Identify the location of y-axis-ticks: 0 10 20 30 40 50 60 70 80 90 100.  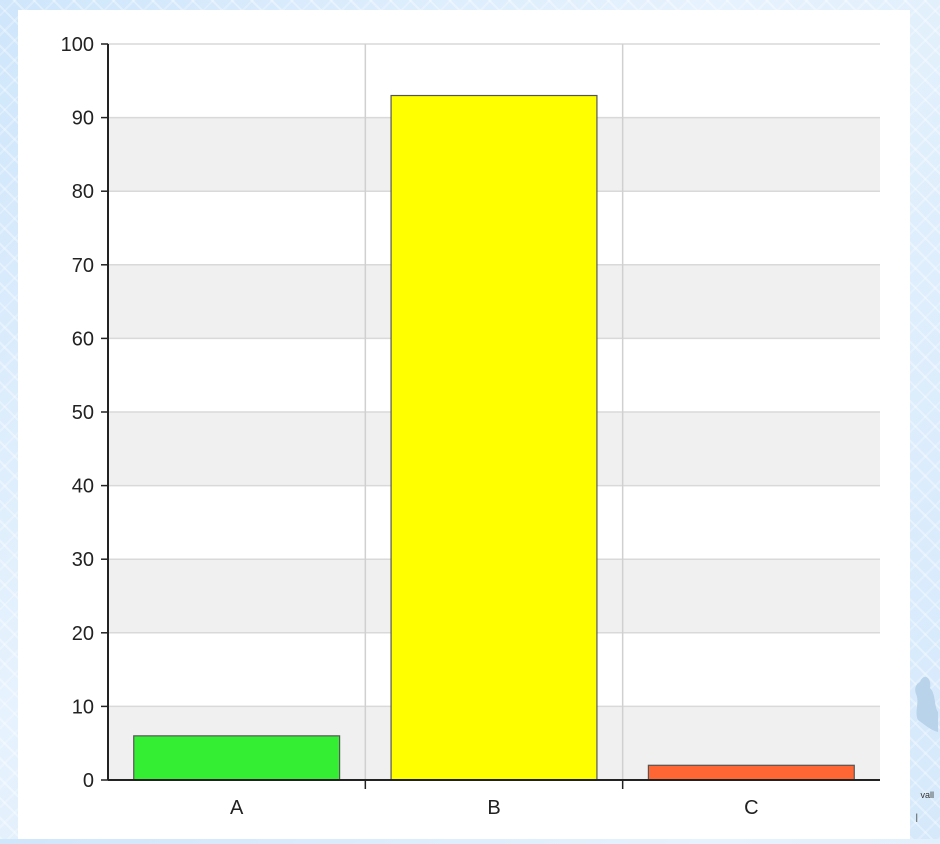
(84, 413).